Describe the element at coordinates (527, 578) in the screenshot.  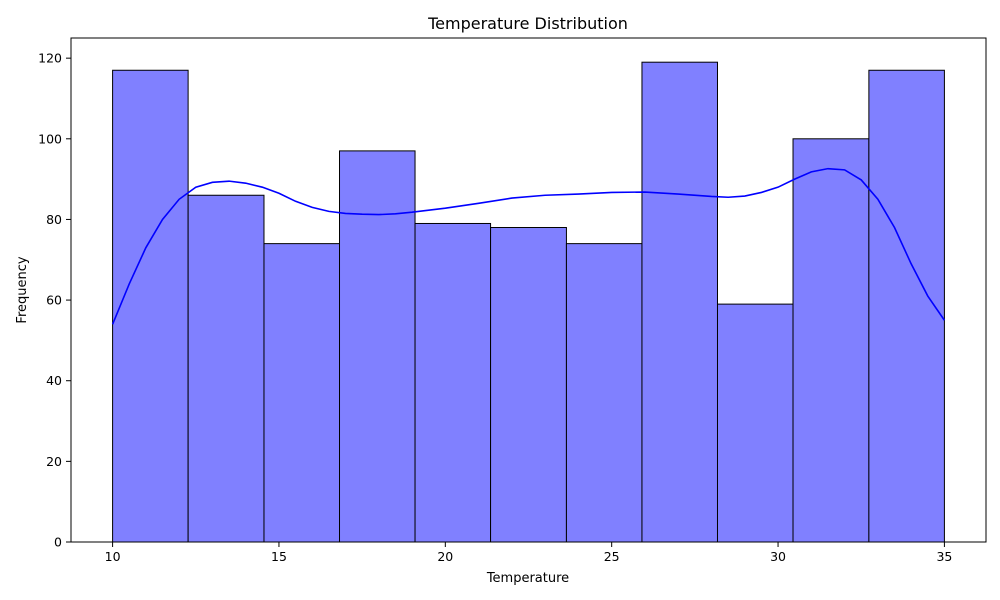
I see `x-axis-label: Temperature` at that location.